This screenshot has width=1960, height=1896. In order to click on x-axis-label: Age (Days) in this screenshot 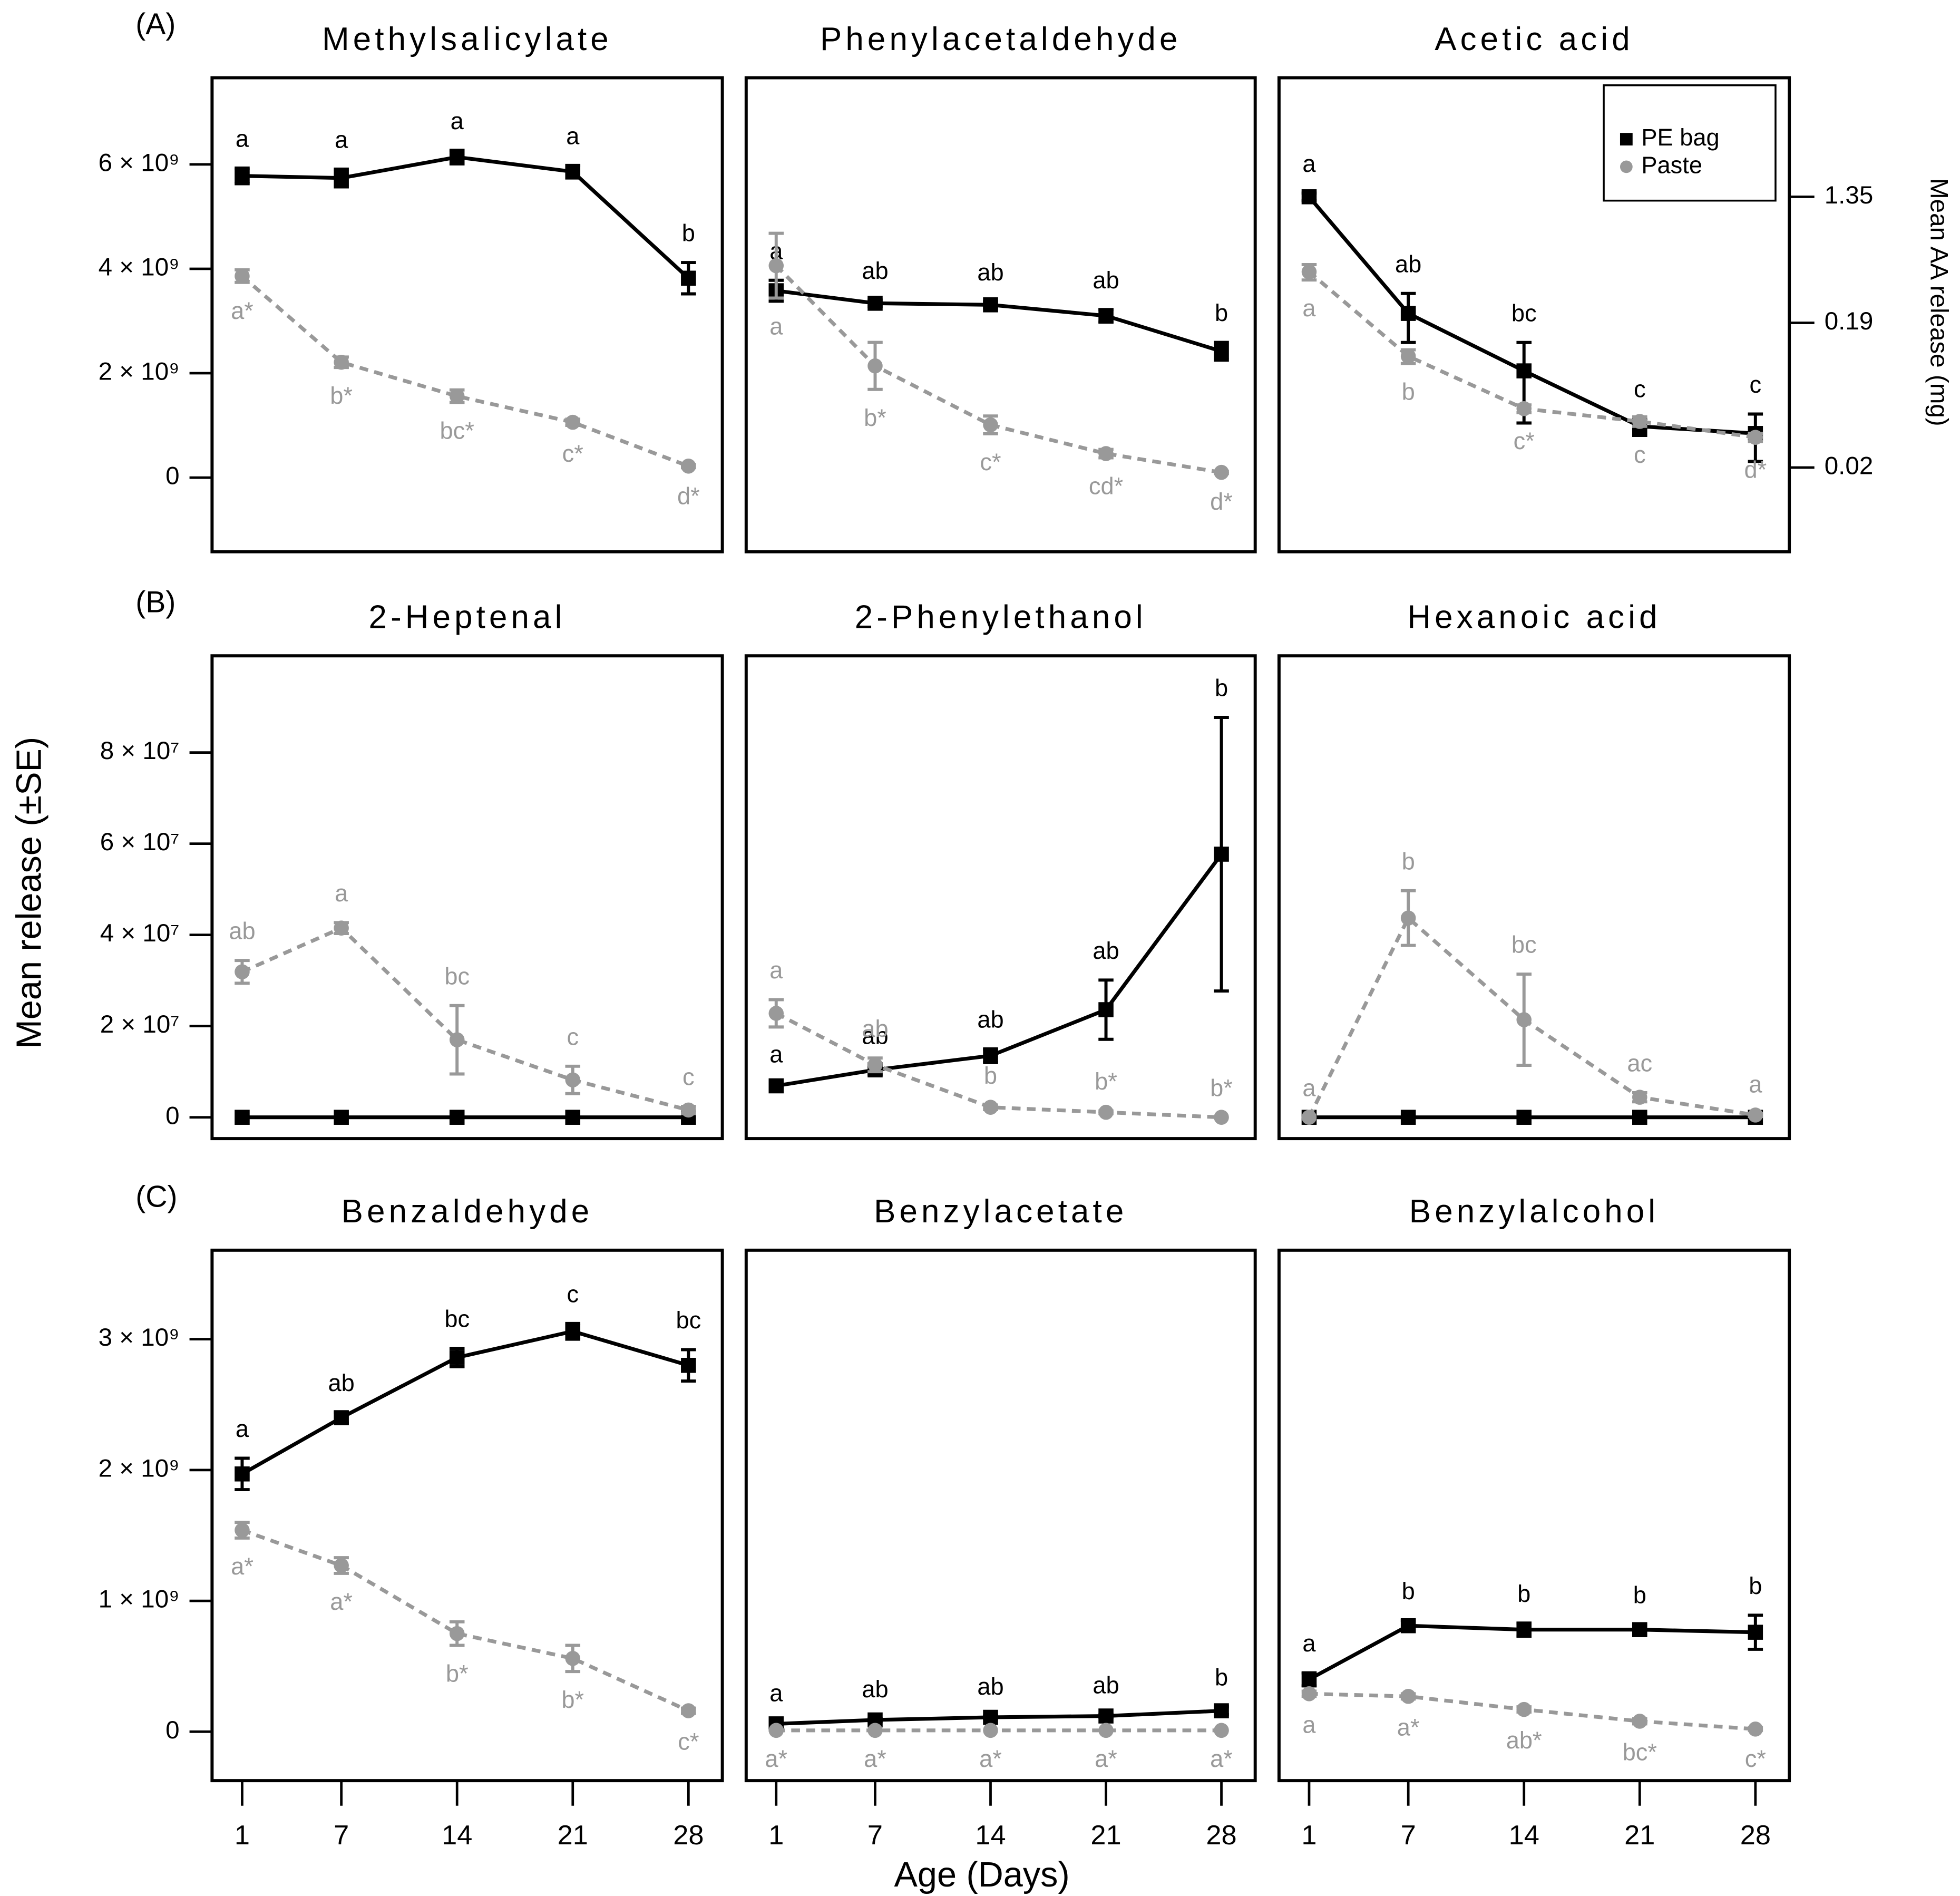, I will do `click(982, 1874)`.